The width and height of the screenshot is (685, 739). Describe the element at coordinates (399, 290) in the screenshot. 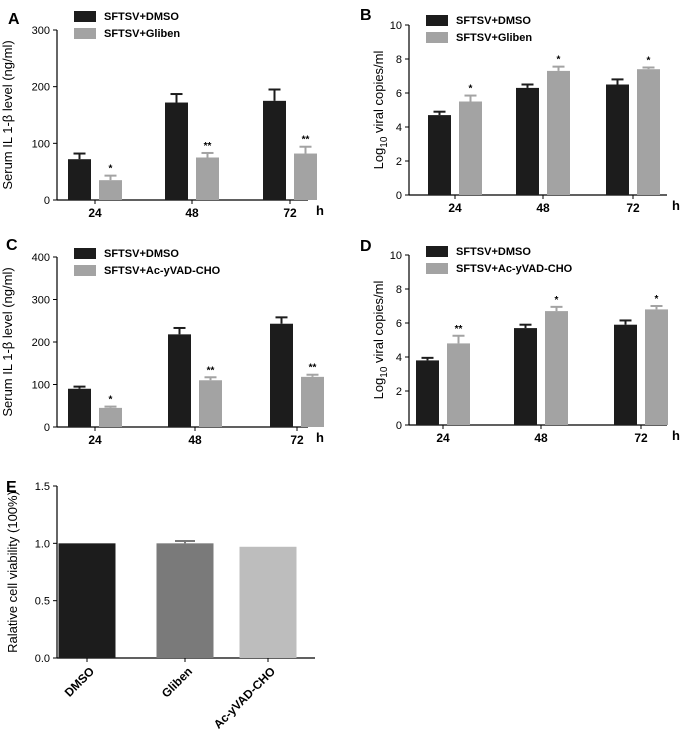

I see `y-tick-label: 8` at that location.